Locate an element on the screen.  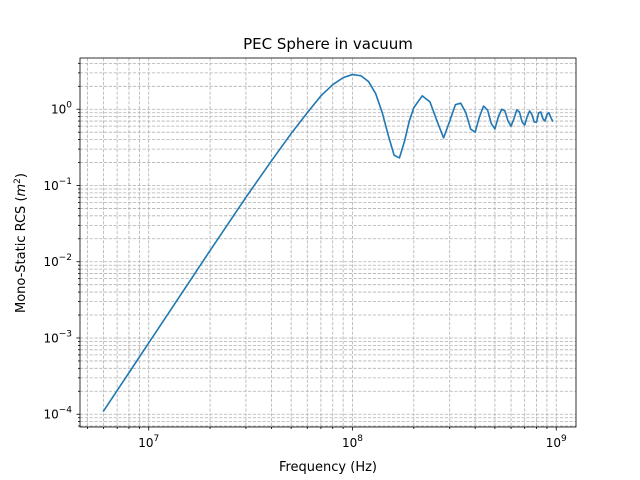
x-axis-label: Frequency (Hz) is located at coordinates (328, 467).